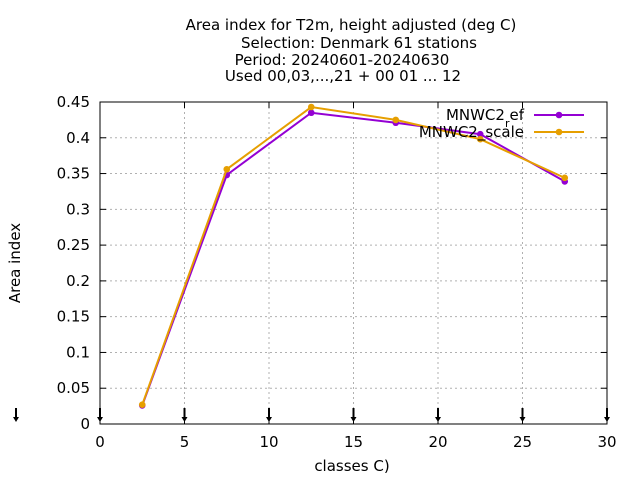 The height and width of the screenshot is (480, 640). What do you see at coordinates (343, 76) in the screenshot?
I see `title-line-4: Used 00,03,...,21 + 00 01 ... 12` at bounding box center [343, 76].